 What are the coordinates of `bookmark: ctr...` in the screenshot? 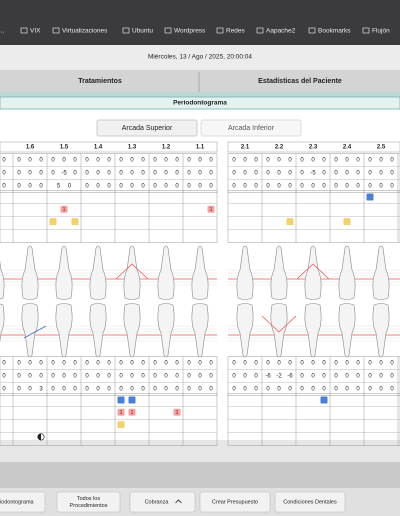 It's located at (2, 31).